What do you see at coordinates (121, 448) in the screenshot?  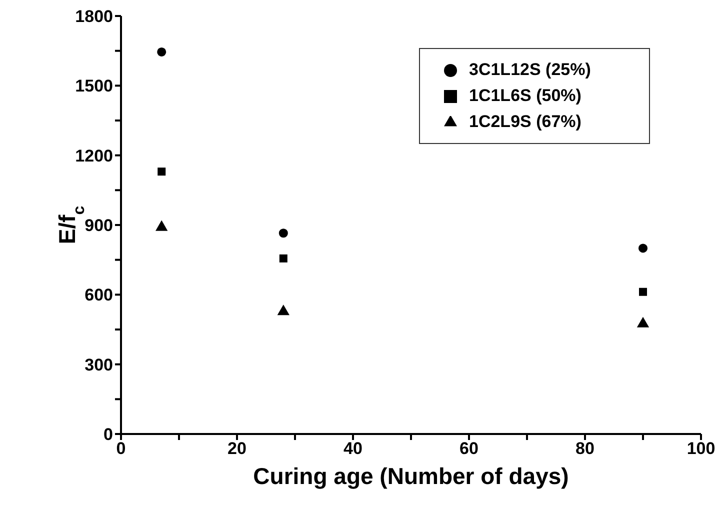 I see `x-tick-label: 0` at bounding box center [121, 448].